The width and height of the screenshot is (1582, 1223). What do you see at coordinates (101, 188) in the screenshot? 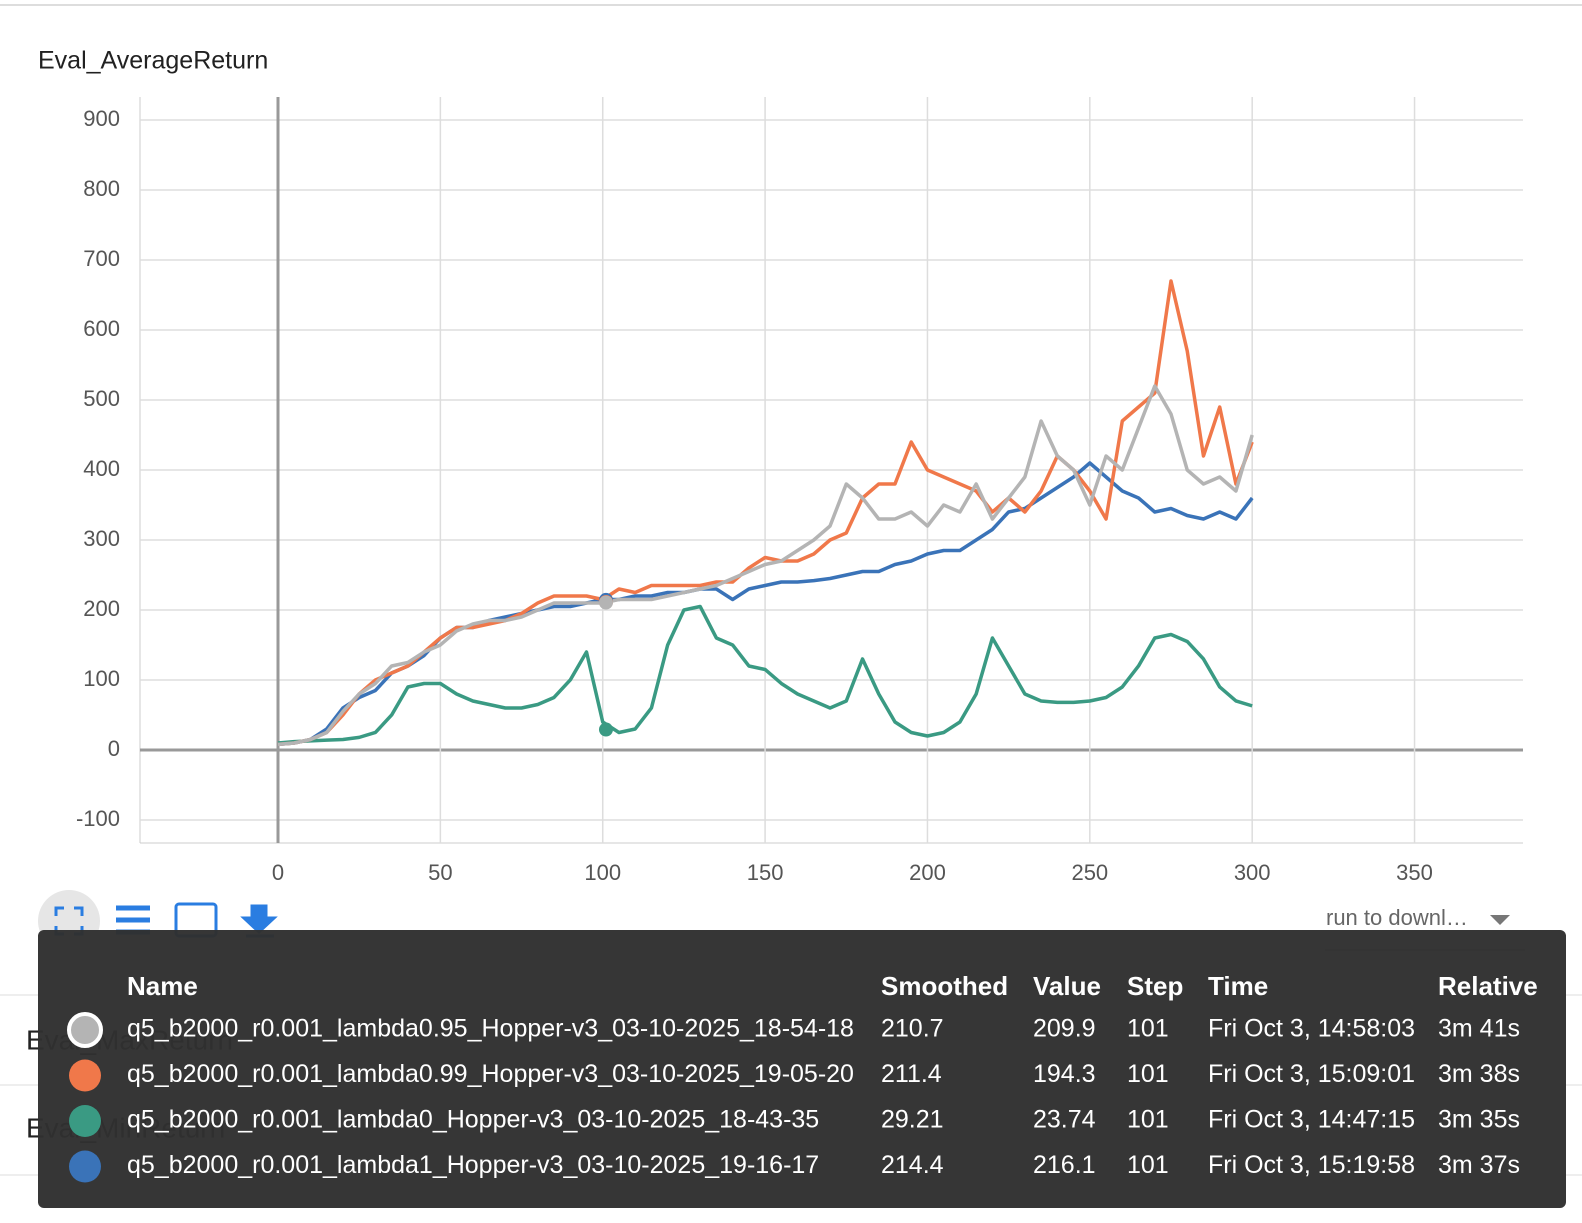
I see `y-tick-label: 800` at bounding box center [101, 188].